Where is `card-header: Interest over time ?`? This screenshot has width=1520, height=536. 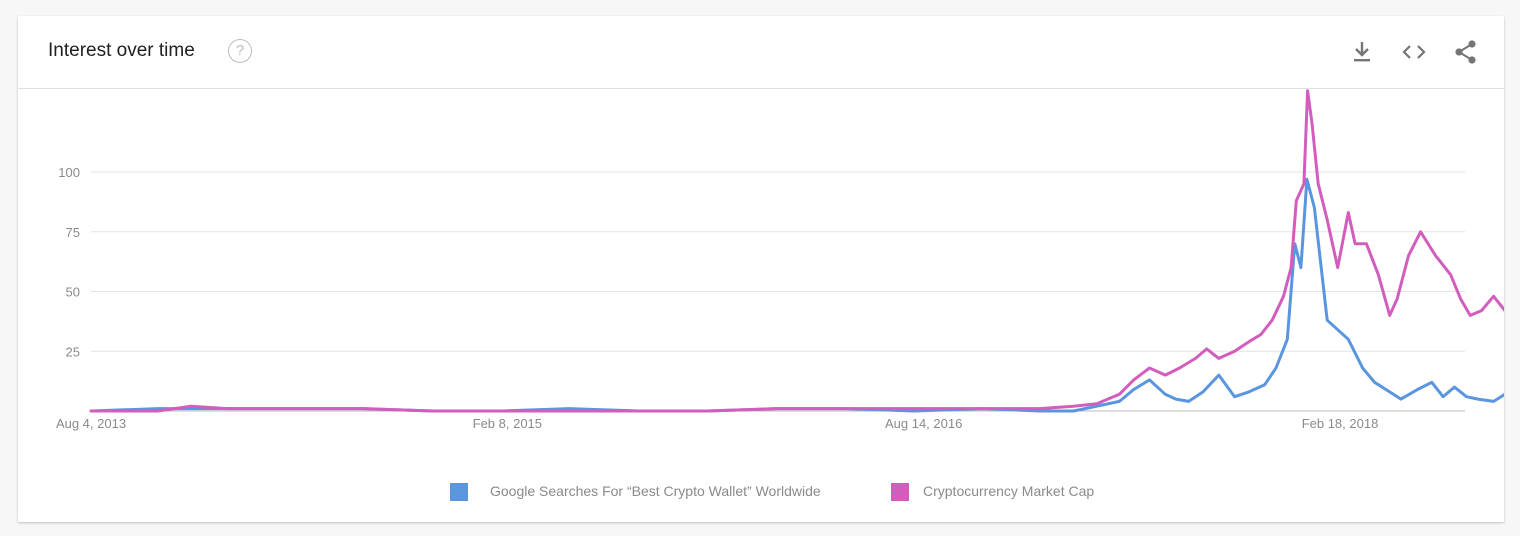 card-header: Interest over time ? is located at coordinates (761, 52).